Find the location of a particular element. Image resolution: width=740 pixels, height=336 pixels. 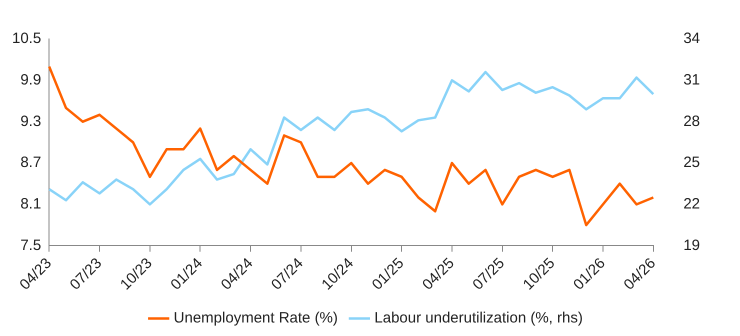

y2-tick-label: 34 is located at coordinates (691, 39).